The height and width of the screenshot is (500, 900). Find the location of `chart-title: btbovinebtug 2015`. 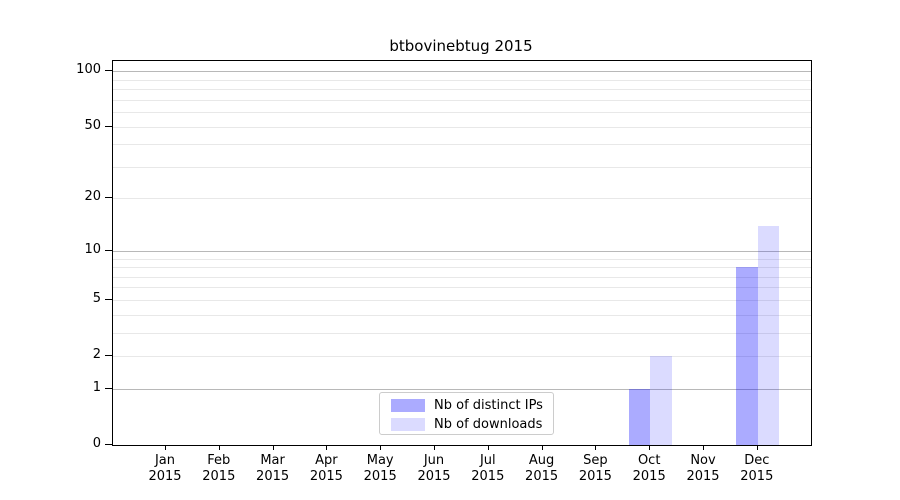

chart-title: btbovinebtug 2015 is located at coordinates (461, 46).